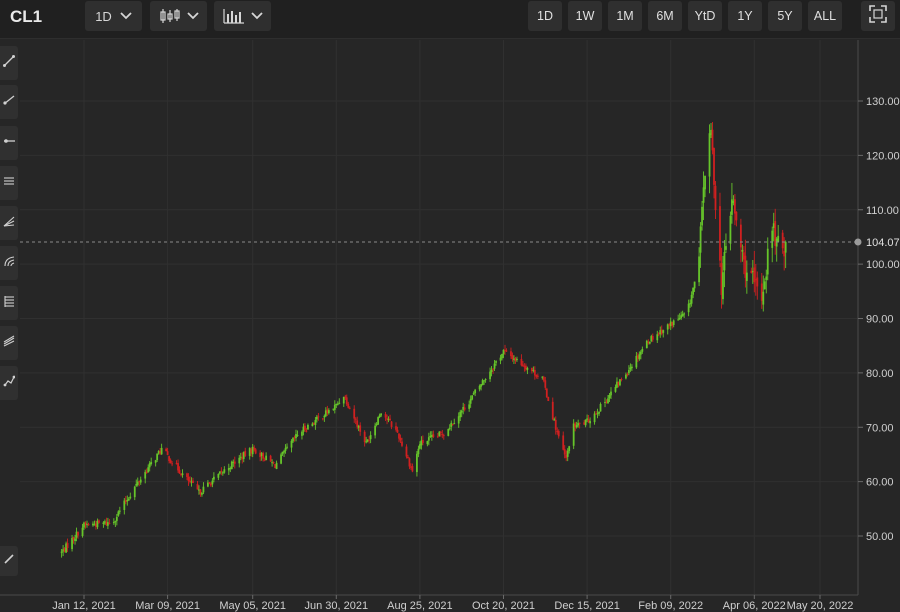  Describe the element at coordinates (242, 16) in the screenshot. I see `indicators-dropdown` at that location.